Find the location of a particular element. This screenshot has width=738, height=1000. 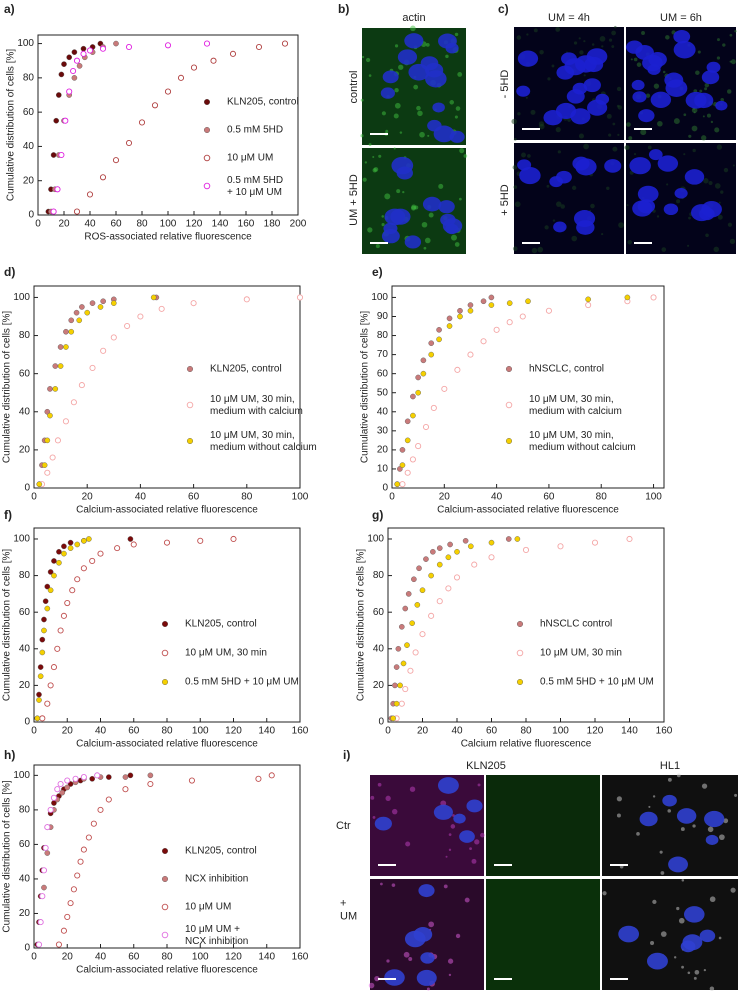

x-tick-label: 160 is located at coordinates (246, 224).